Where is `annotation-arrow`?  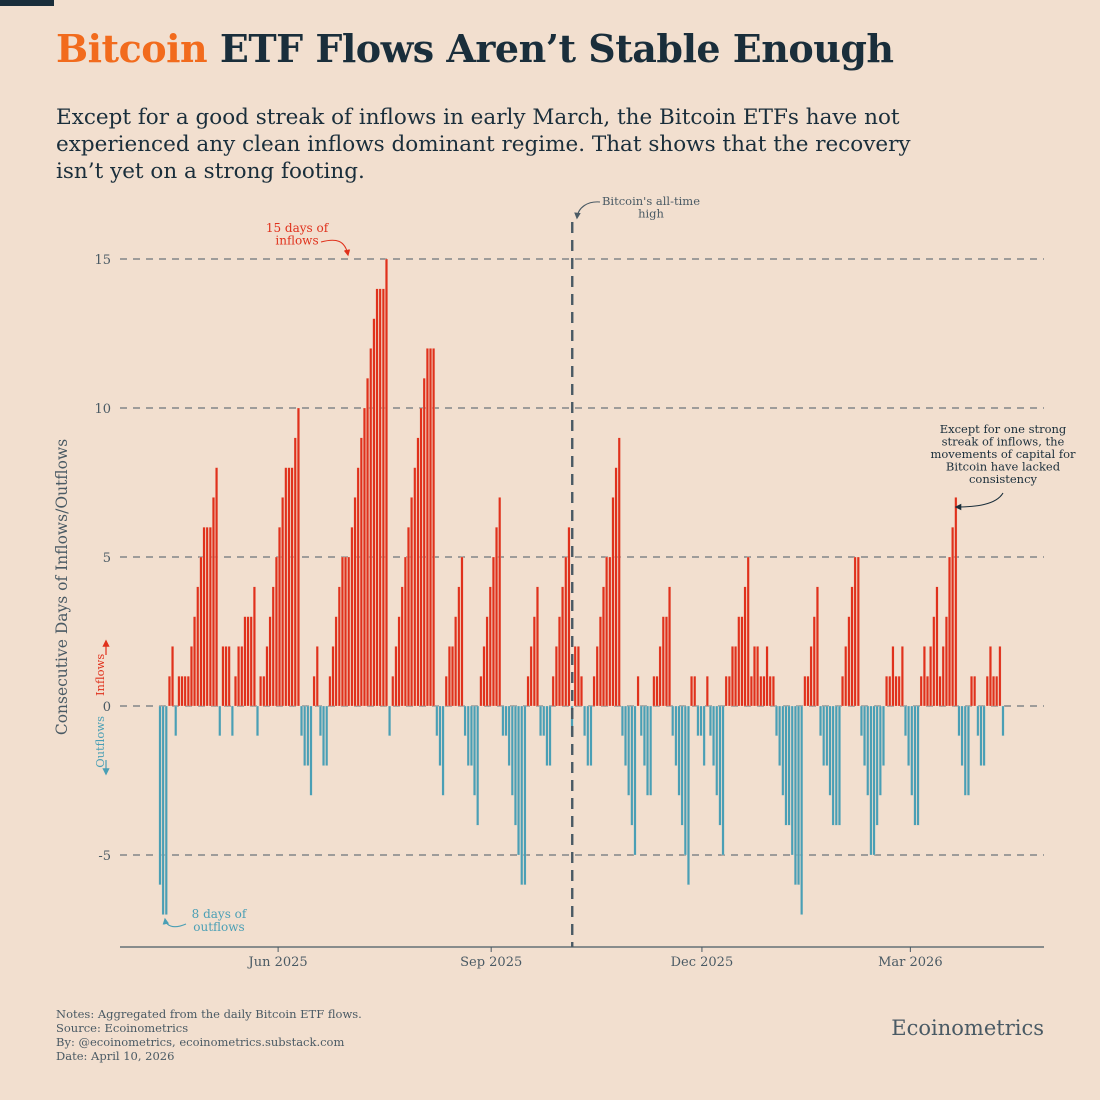
annotation-arrow is located at coordinates (979, 501).